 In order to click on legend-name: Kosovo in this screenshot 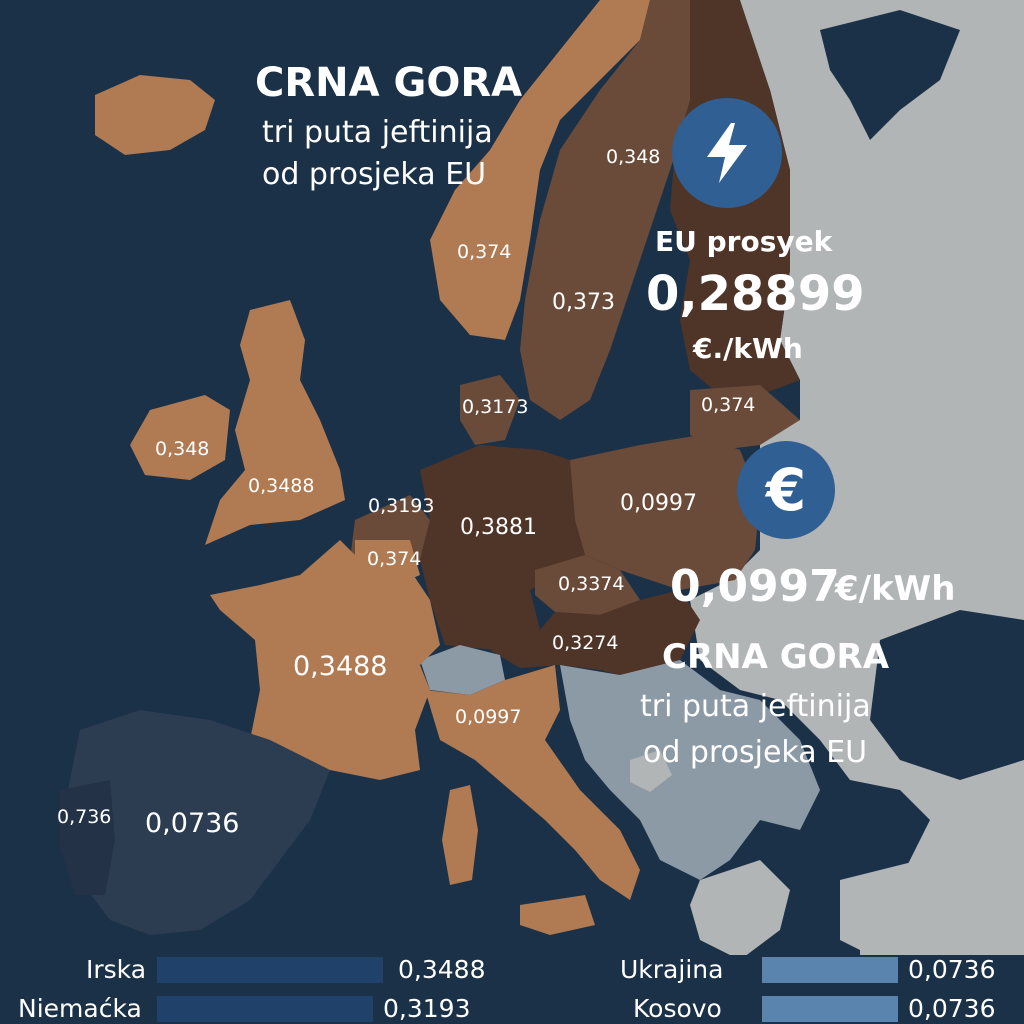, I will do `click(677, 1008)`.